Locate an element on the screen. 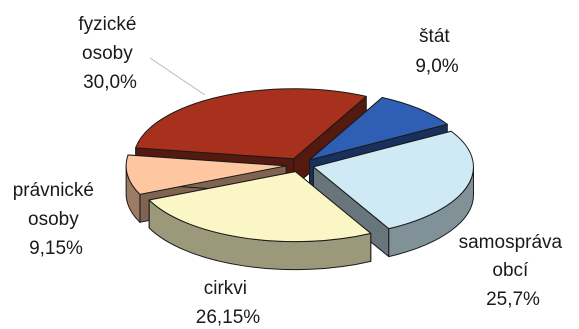  slice-cirkvi is located at coordinates (260, 207).